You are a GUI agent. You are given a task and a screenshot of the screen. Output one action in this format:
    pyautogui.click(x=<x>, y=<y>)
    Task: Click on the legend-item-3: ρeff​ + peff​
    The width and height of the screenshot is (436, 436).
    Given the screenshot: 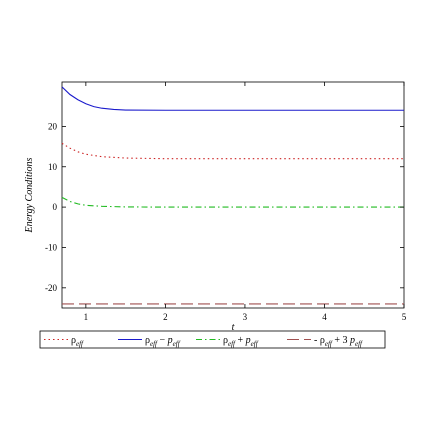 What is the action you would take?
    pyautogui.click(x=227, y=341)
    